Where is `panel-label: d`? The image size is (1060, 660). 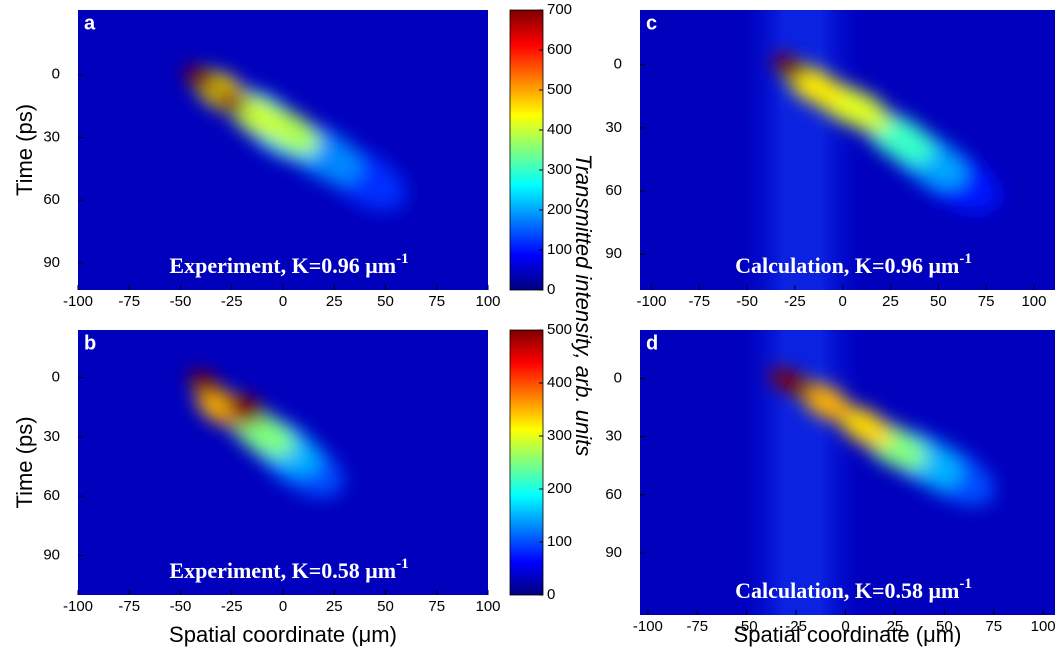 panel-label: d is located at coordinates (652, 343).